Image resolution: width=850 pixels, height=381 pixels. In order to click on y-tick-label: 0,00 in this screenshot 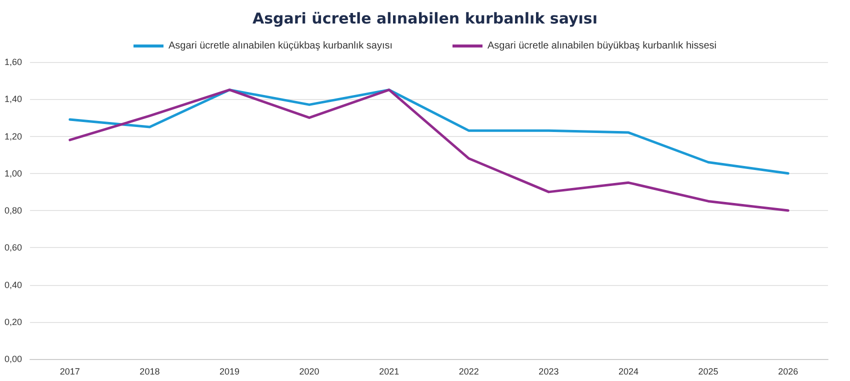, I will do `click(13, 359)`.